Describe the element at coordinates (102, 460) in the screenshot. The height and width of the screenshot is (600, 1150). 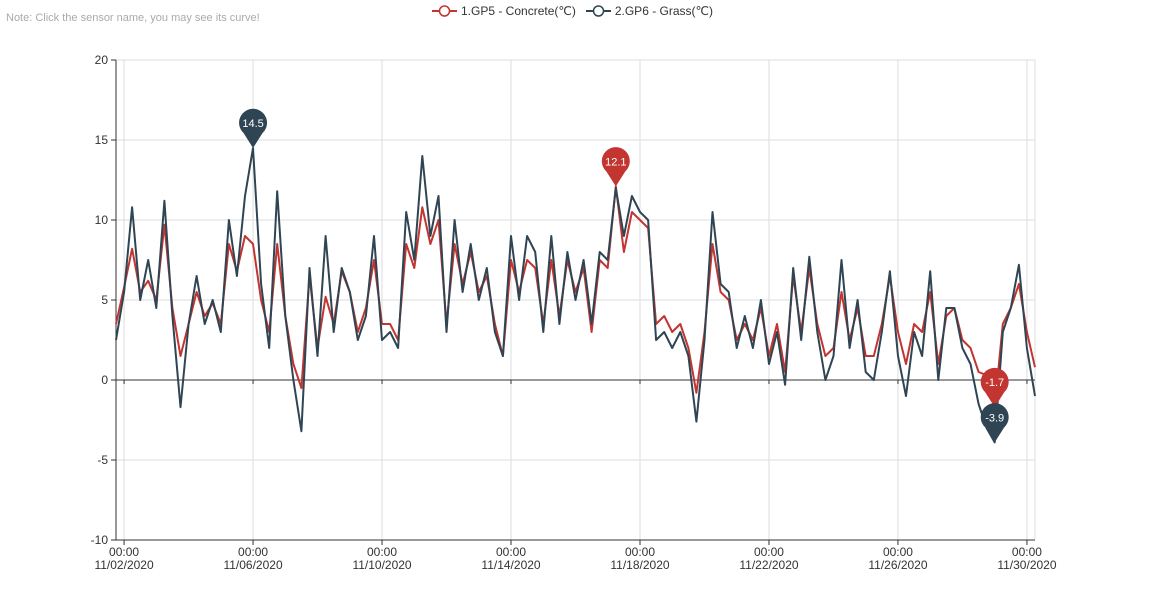
I see `y-tick-label: -5` at that location.